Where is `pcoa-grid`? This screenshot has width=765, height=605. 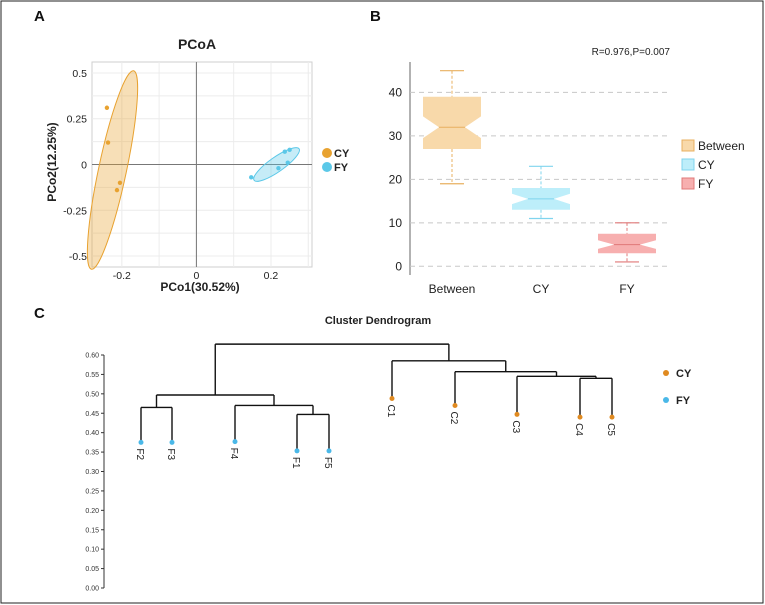
pcoa-grid is located at coordinates (202, 164).